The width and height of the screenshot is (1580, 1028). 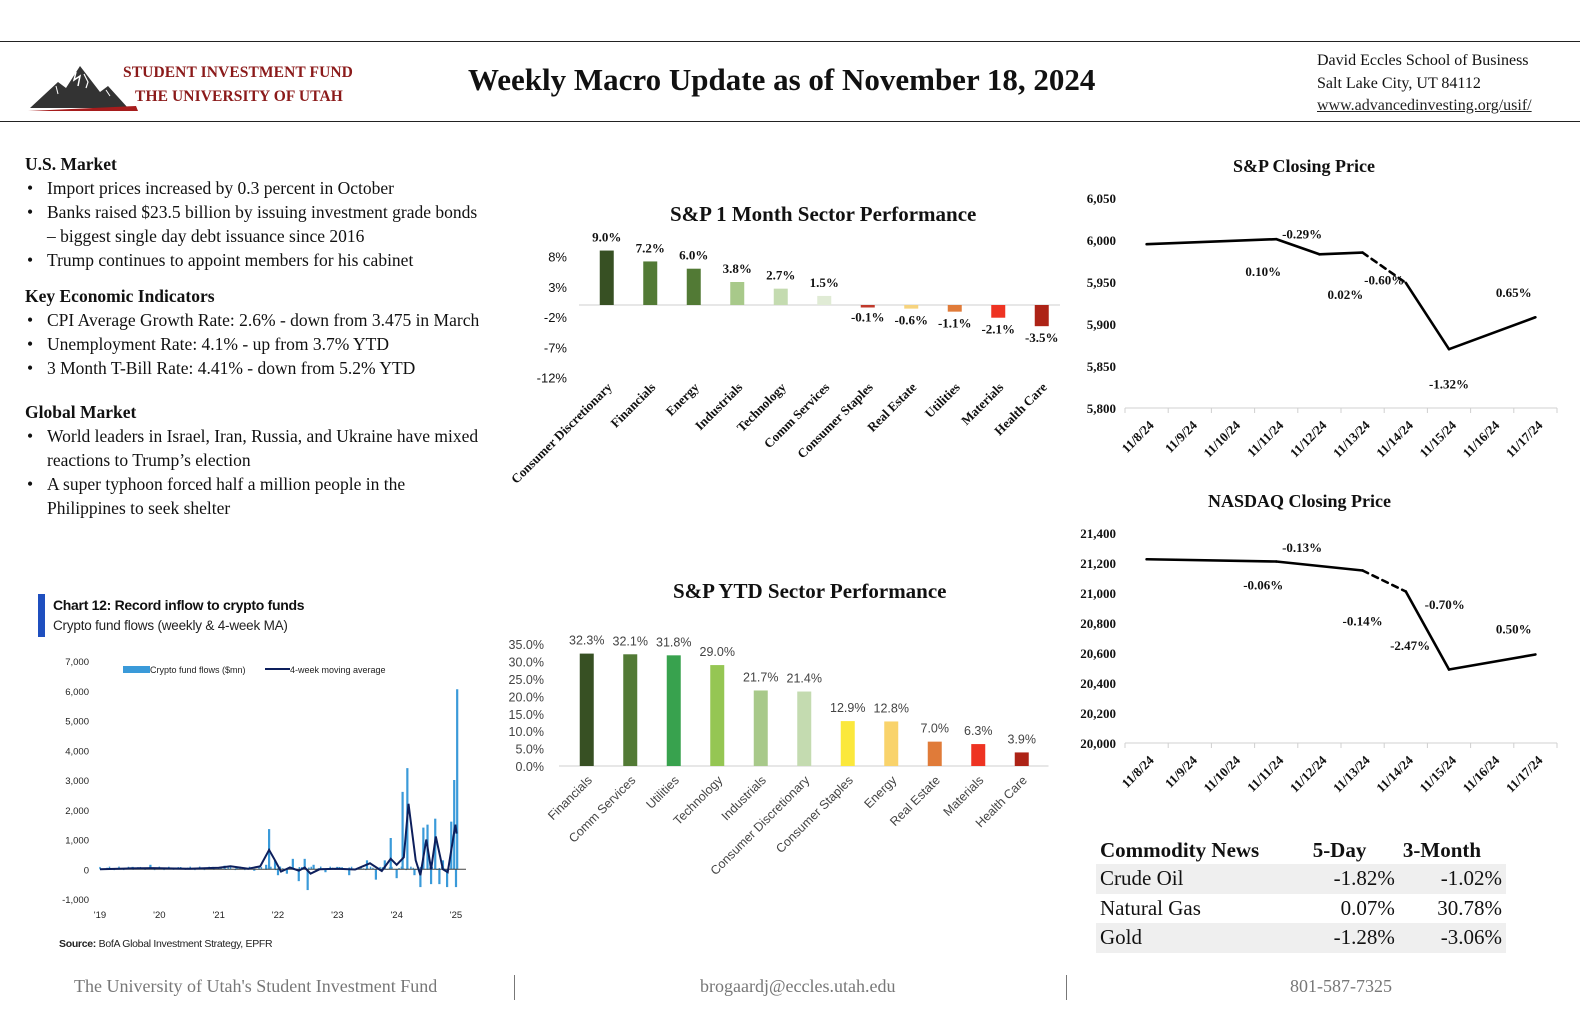 What do you see at coordinates (1449, 384) in the screenshot?
I see `change-annotation: -1.32%` at bounding box center [1449, 384].